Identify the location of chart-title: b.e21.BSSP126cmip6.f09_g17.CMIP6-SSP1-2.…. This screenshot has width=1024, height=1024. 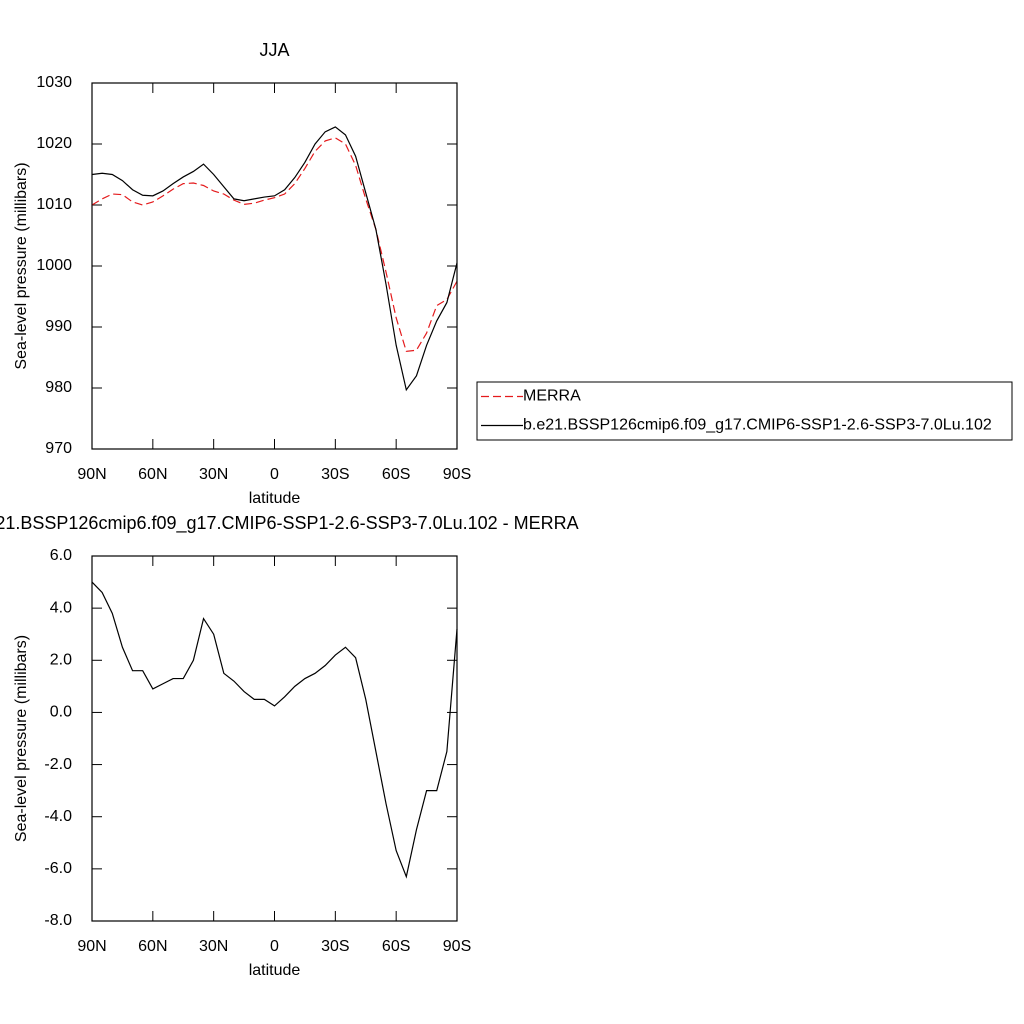
(289, 523).